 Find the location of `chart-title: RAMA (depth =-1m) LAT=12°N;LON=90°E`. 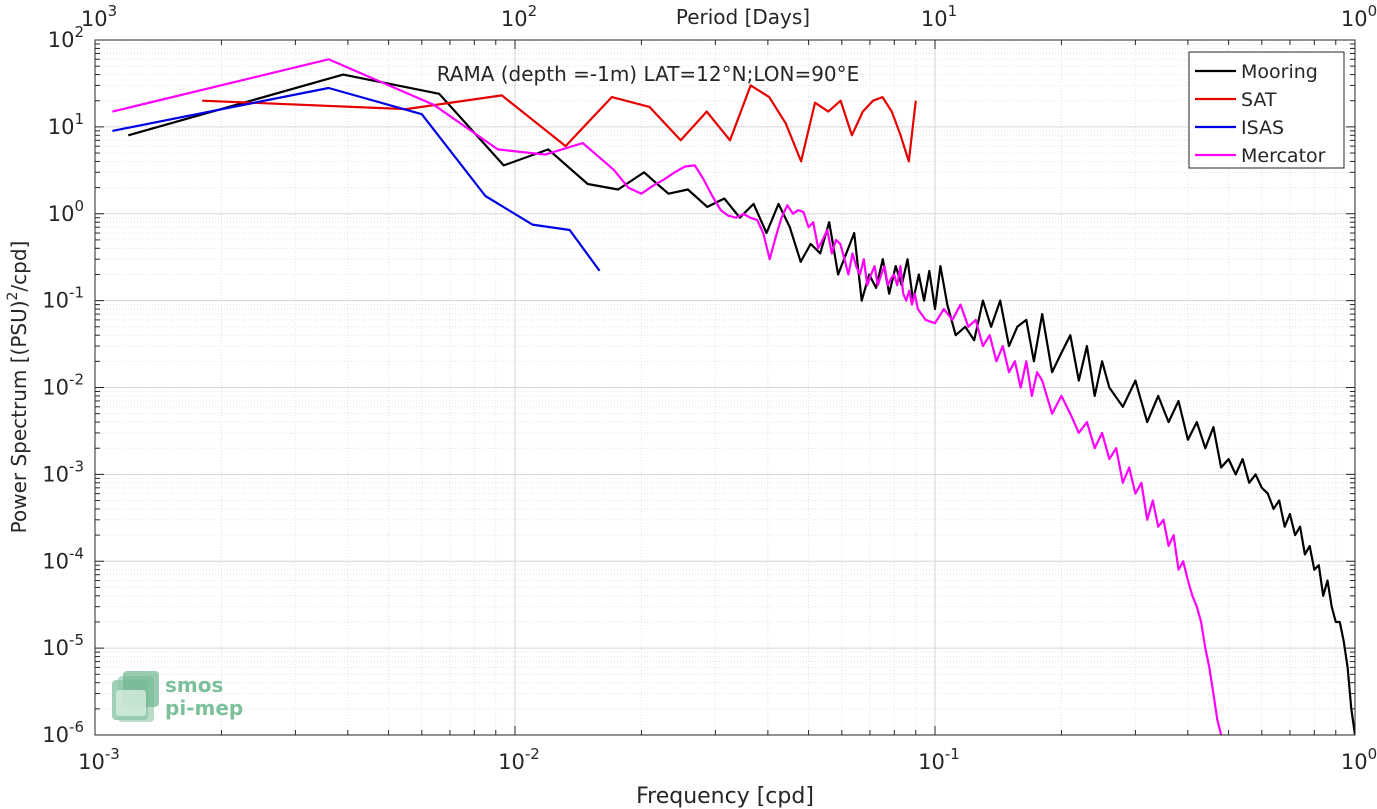

chart-title: RAMA (depth =-1m) LAT=12°N;LON=90°E is located at coordinates (648, 74).